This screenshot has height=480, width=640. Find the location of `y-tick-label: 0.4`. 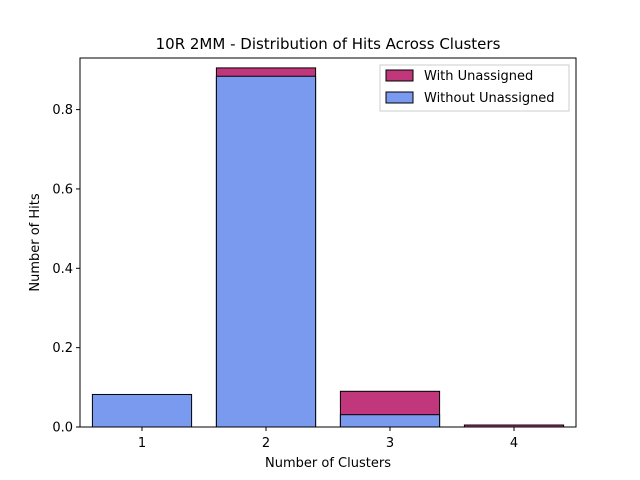

y-tick-label: 0.4 is located at coordinates (62, 269).